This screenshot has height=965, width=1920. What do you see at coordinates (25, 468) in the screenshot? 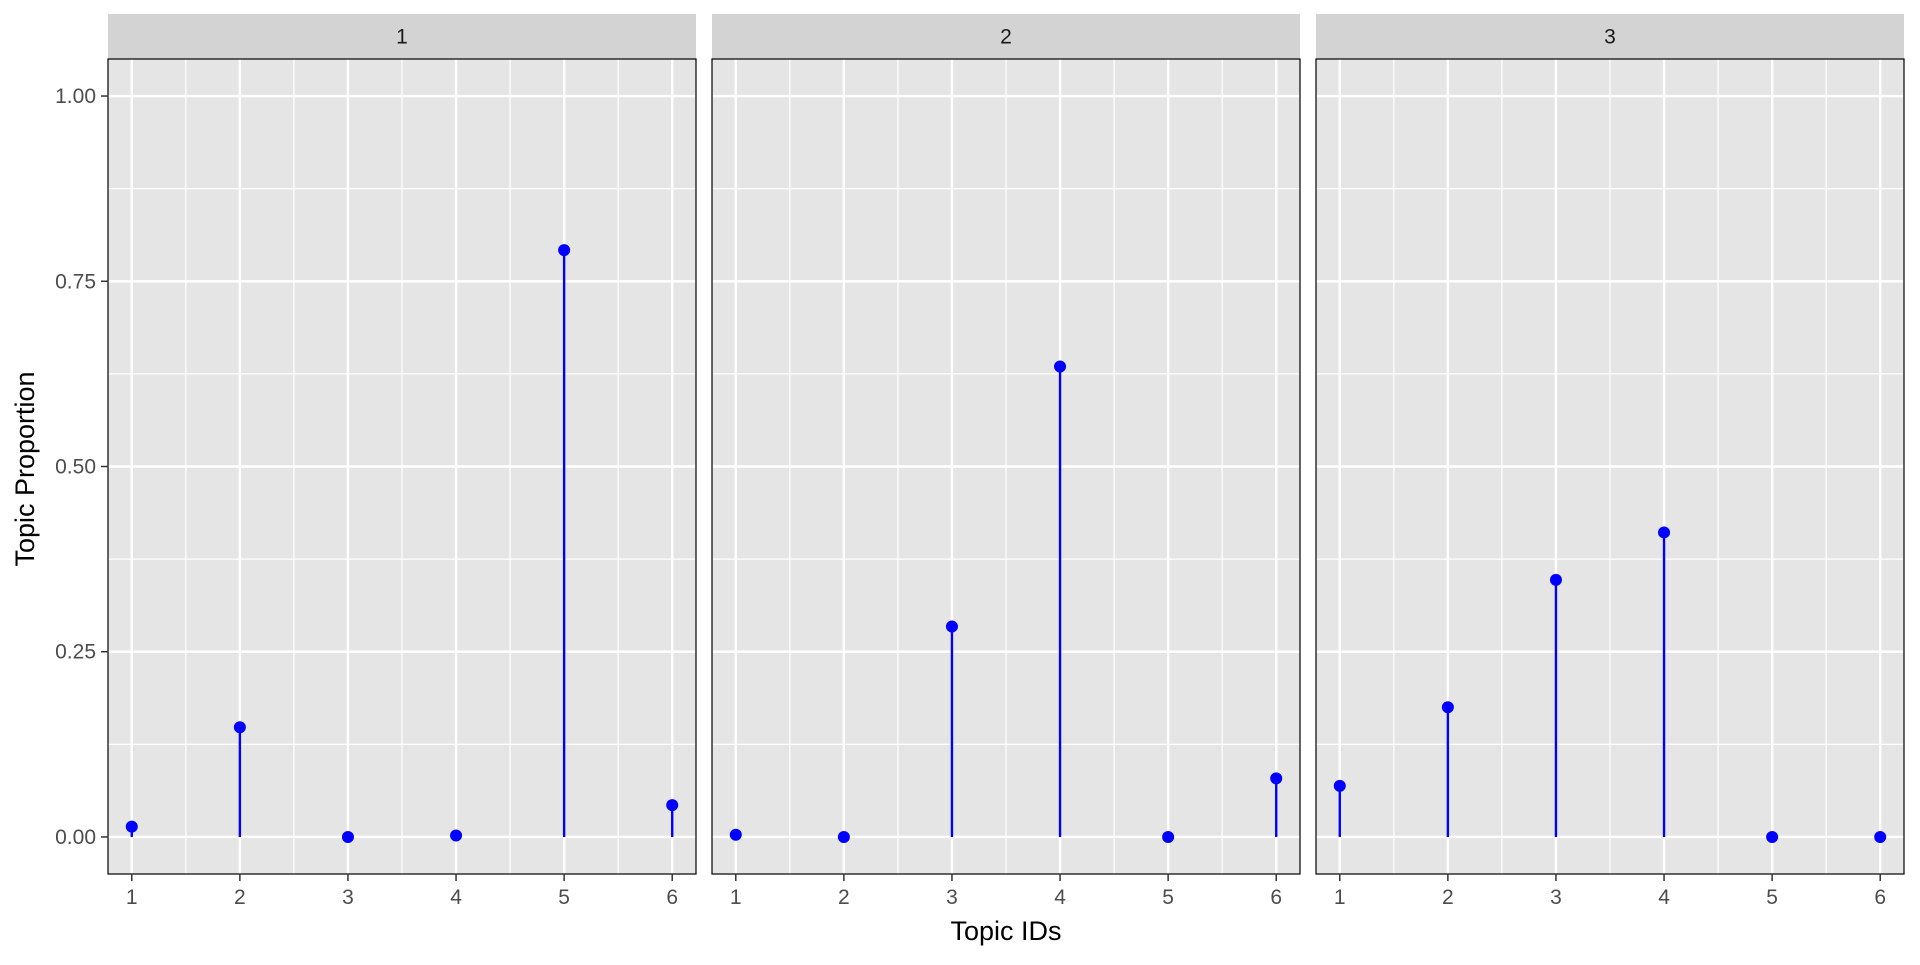
I see `y-axis-title: Topic Proportion` at bounding box center [25, 468].